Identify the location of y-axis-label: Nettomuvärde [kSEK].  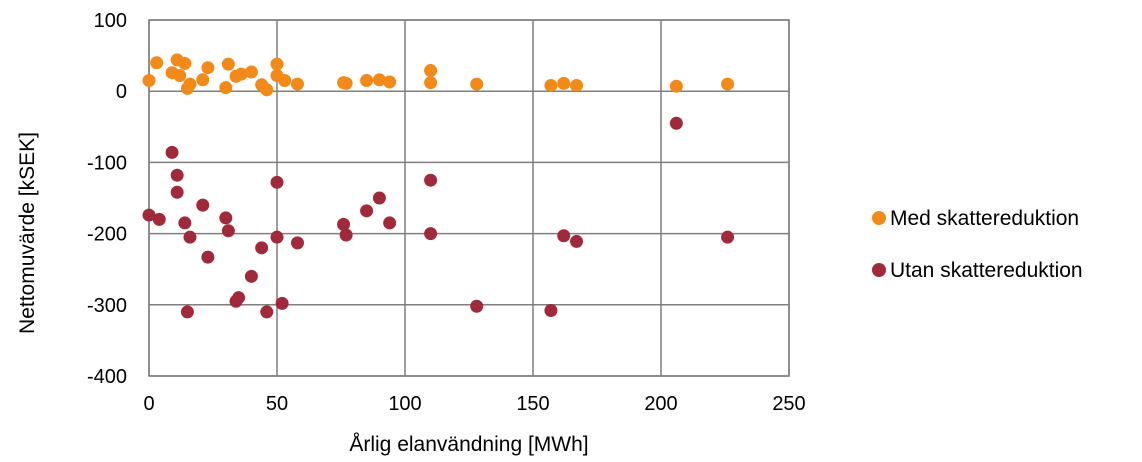
(27, 233).